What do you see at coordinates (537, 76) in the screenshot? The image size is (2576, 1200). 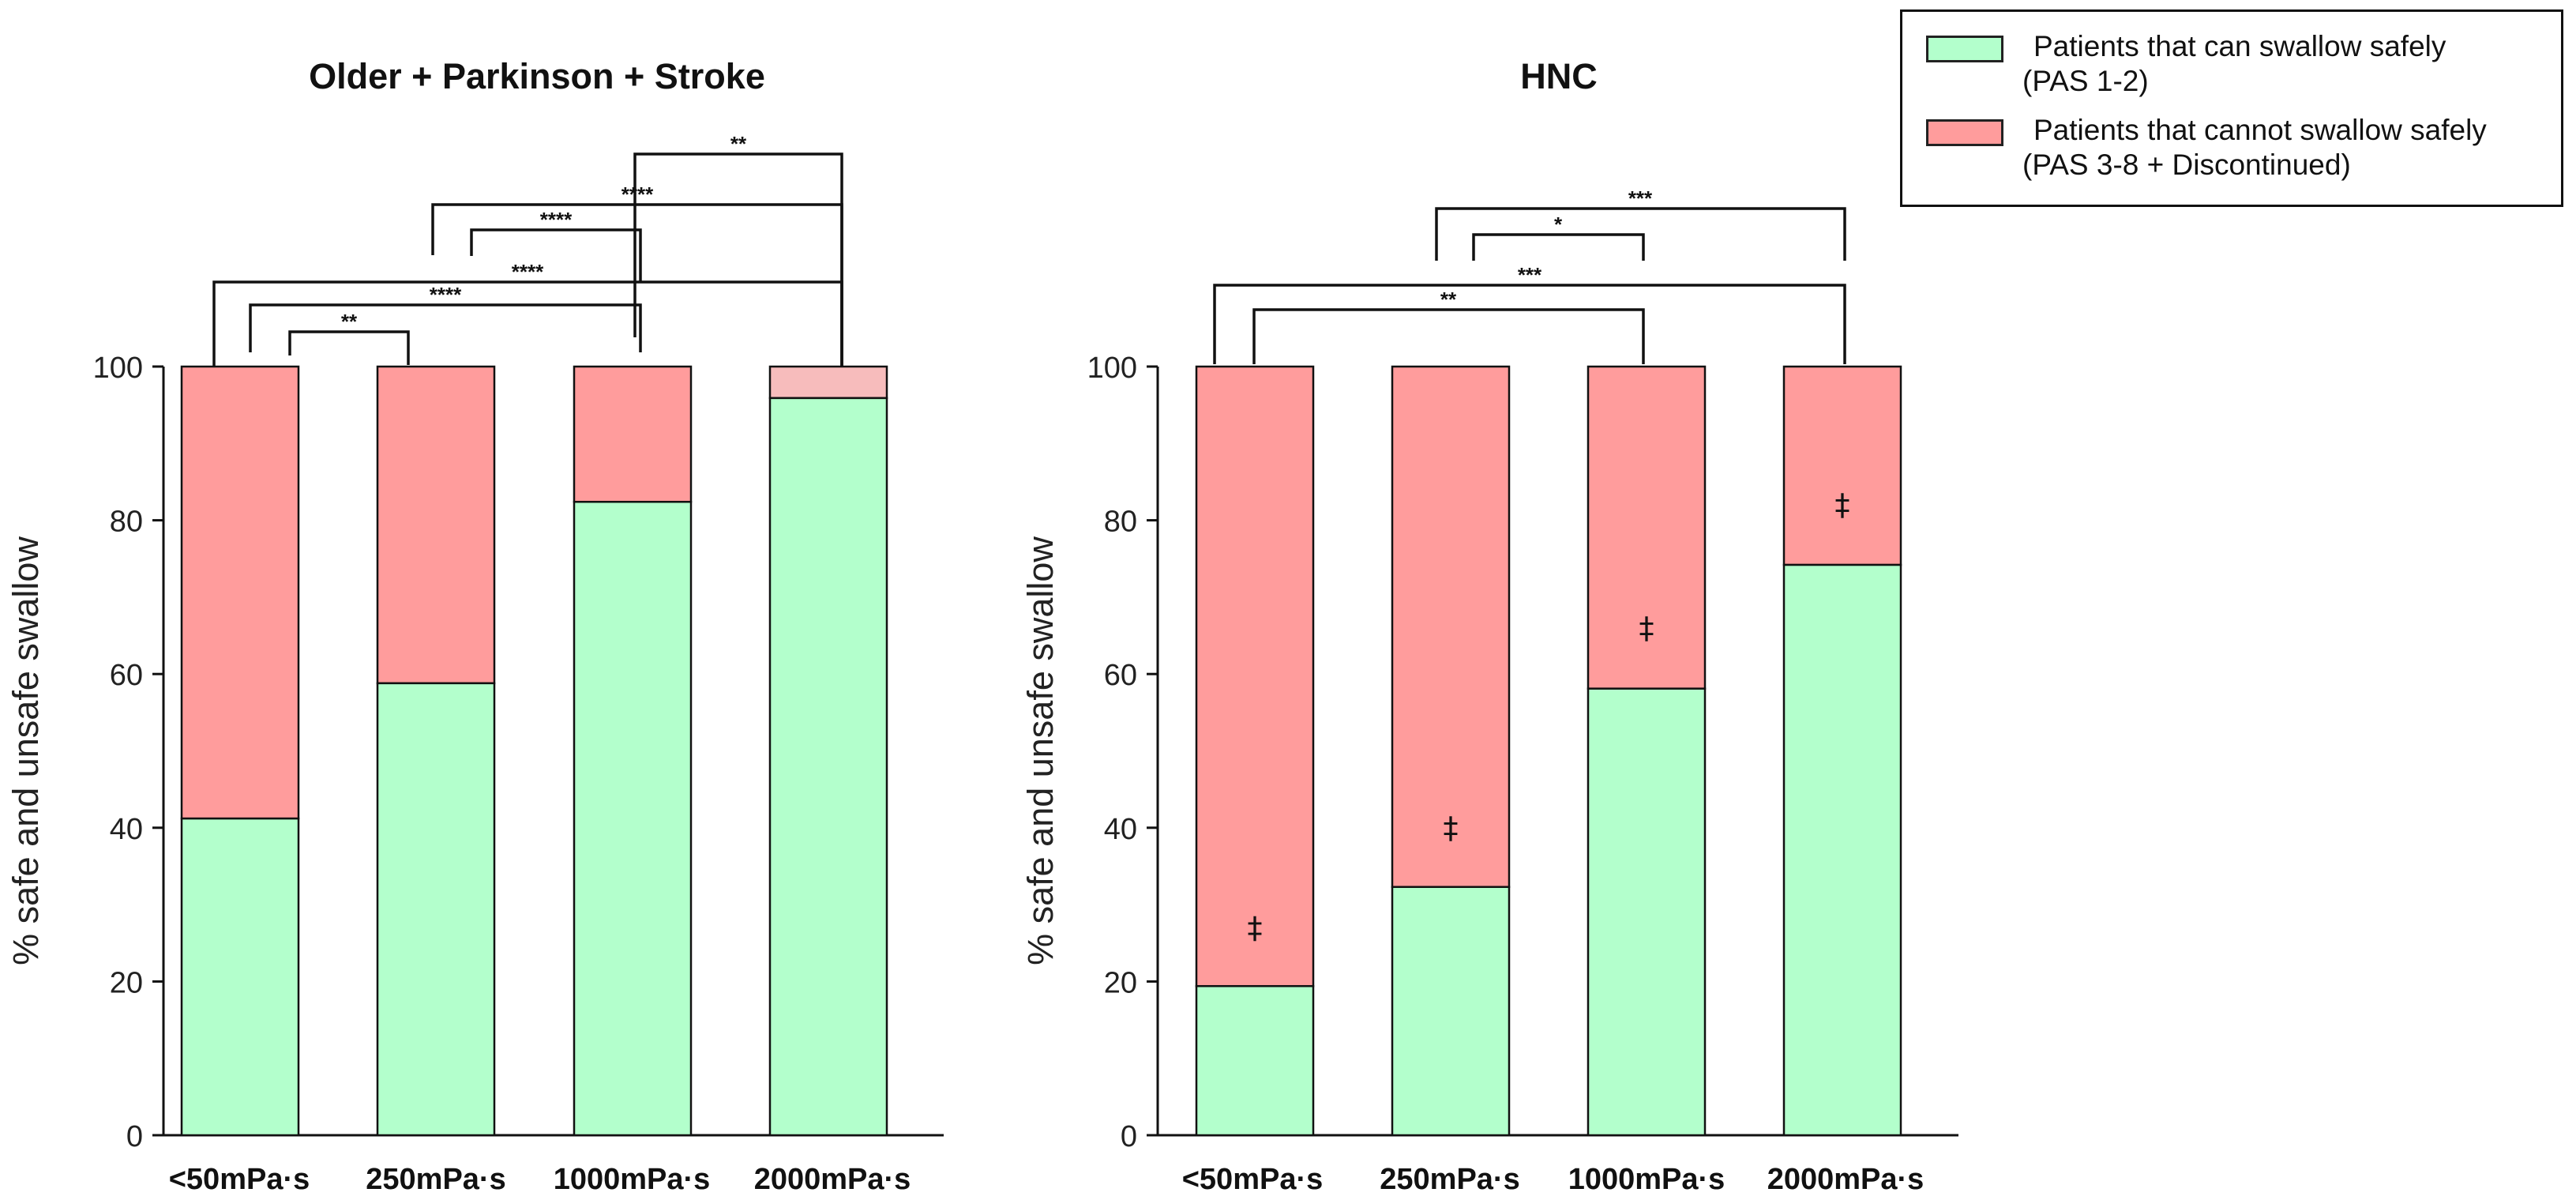 I see `chart-title: Older + Parkinson + Stroke` at bounding box center [537, 76].